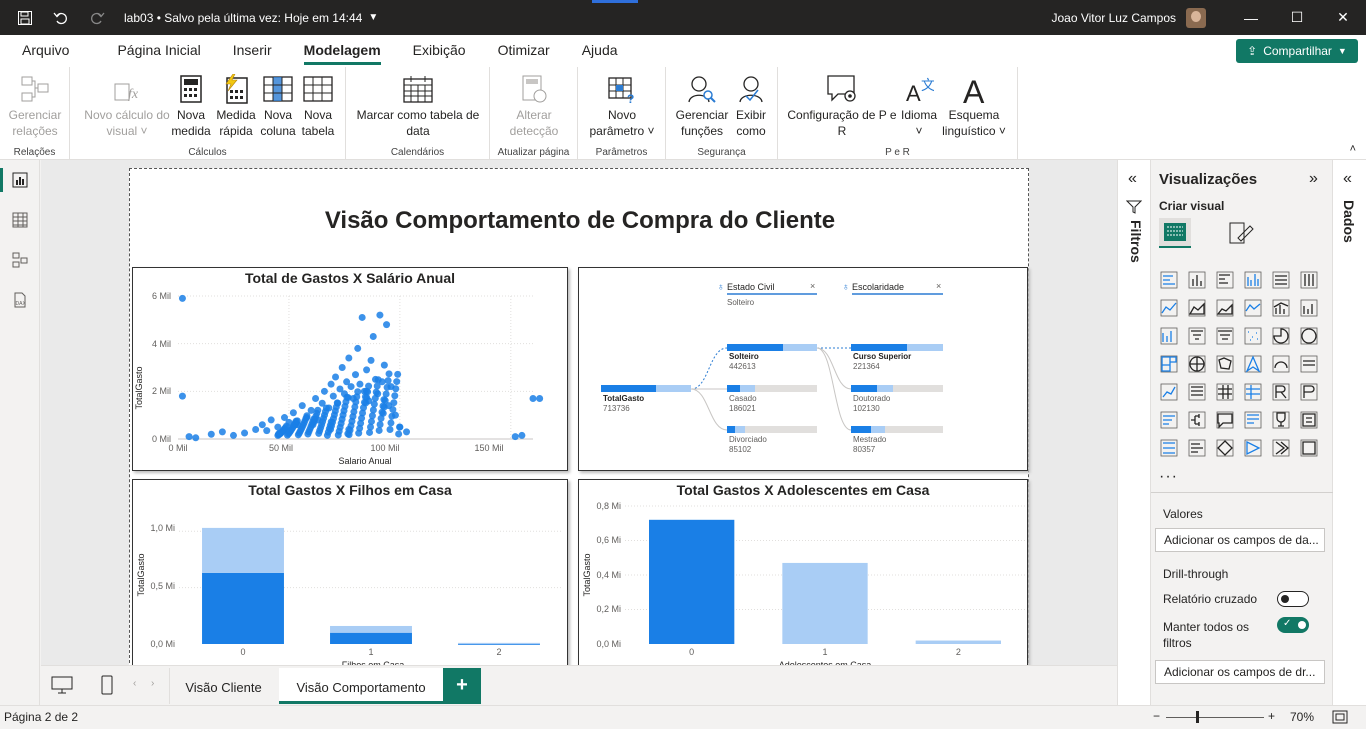 The height and width of the screenshot is (729, 1366). Describe the element at coordinates (1169, 364) in the screenshot. I see `treemap-icon` at that location.